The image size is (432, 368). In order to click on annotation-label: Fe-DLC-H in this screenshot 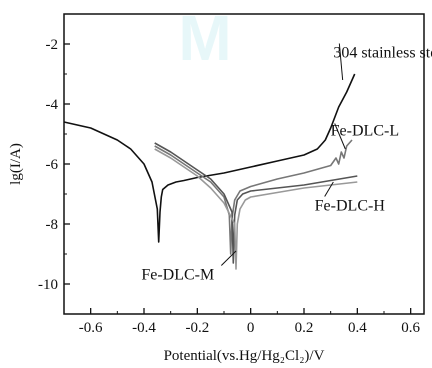, I will do `click(350, 206)`.